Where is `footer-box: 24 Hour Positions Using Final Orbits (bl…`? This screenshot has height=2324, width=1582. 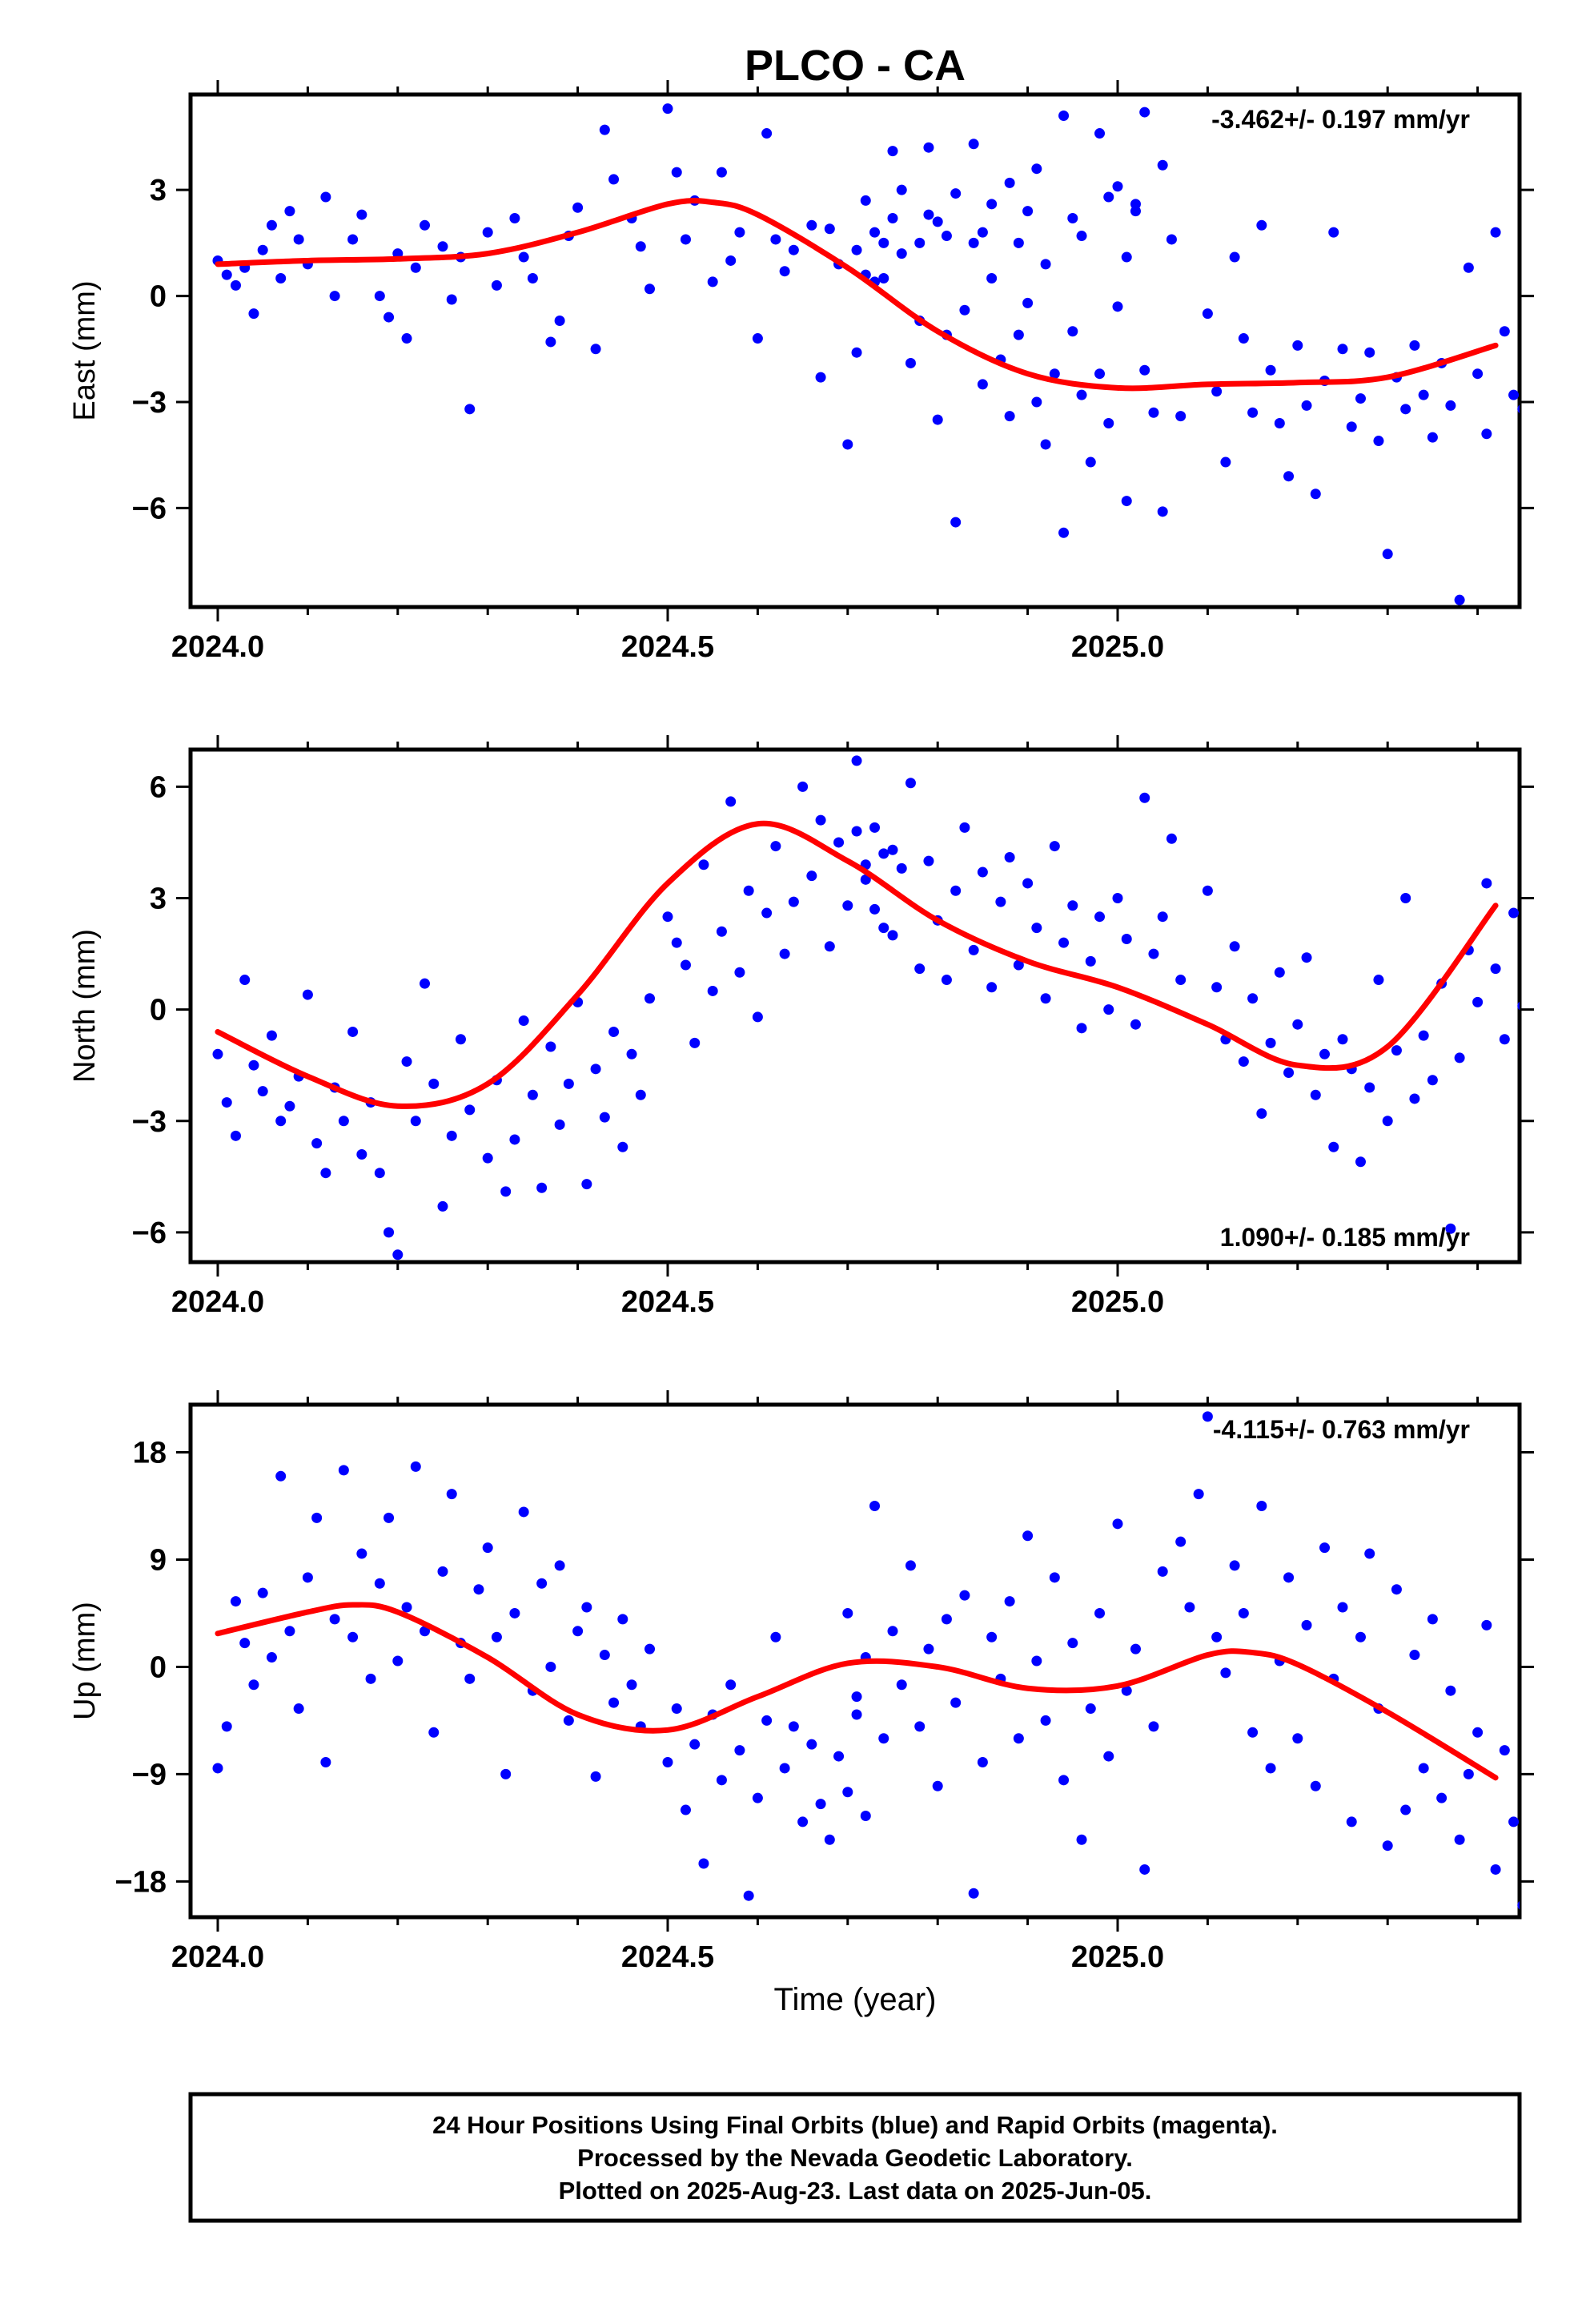
footer-box: 24 Hour Positions Using Final Orbits (bl… is located at coordinates (855, 2157).